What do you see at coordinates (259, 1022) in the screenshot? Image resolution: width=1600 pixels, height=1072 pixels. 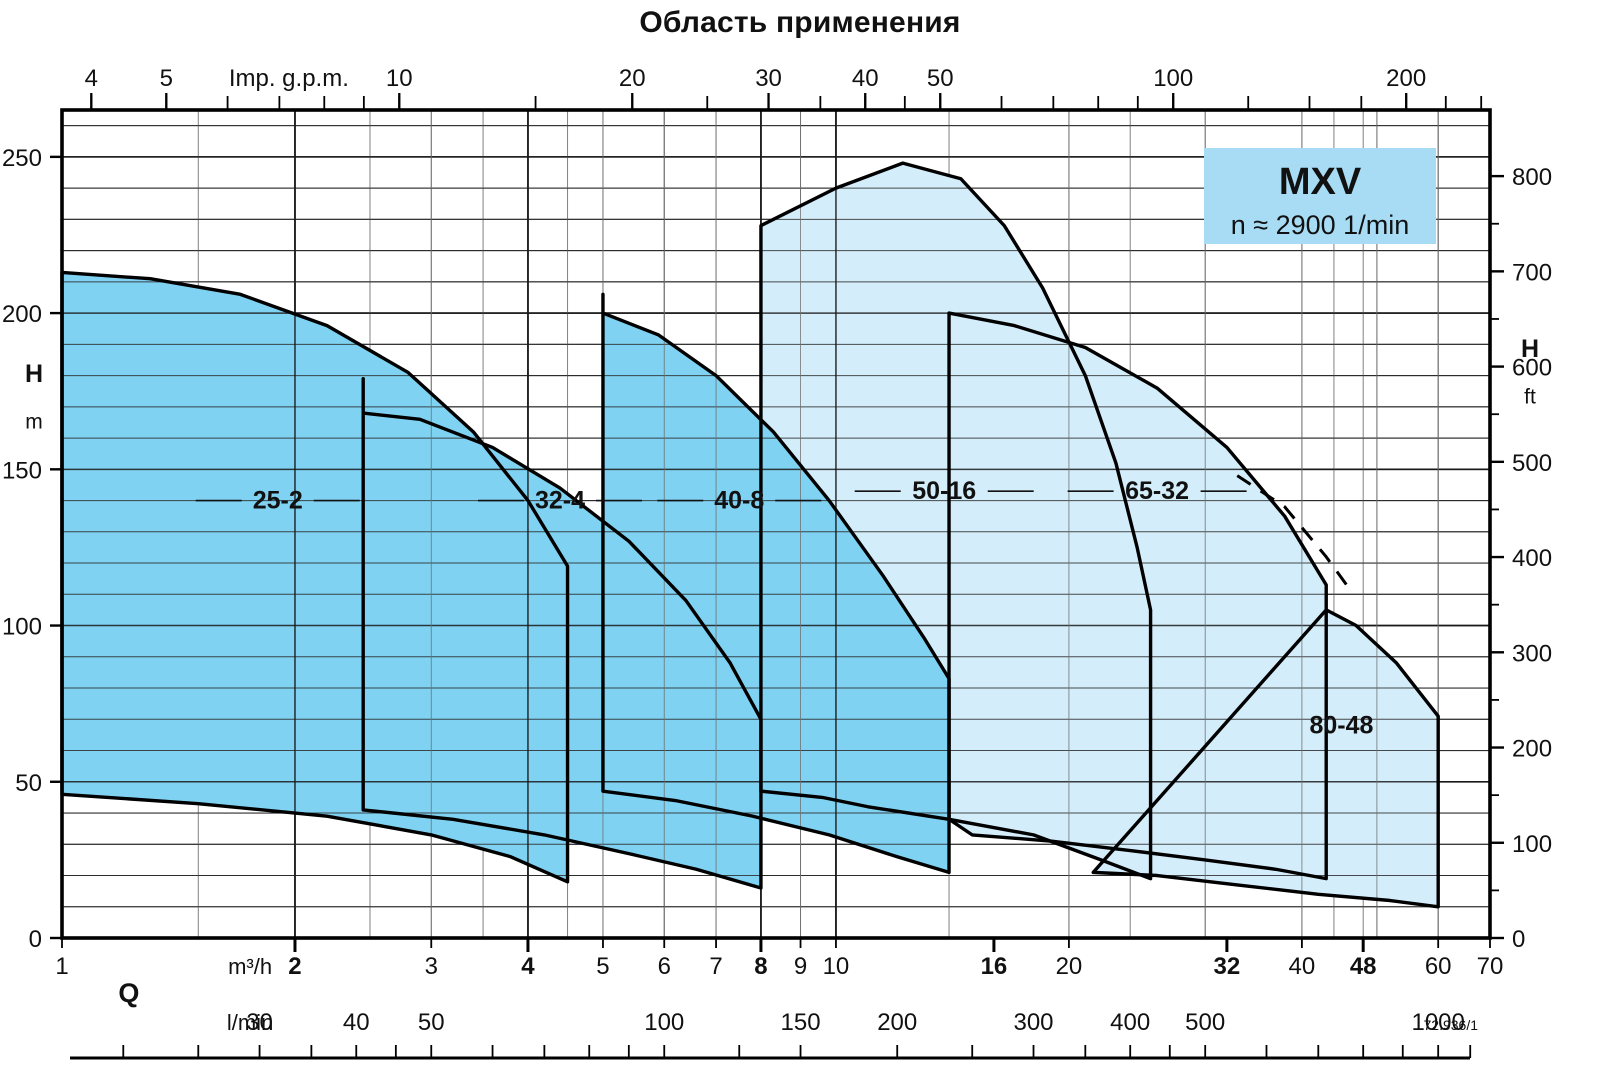 I see `axis-label-lmin-30: 30` at bounding box center [259, 1022].